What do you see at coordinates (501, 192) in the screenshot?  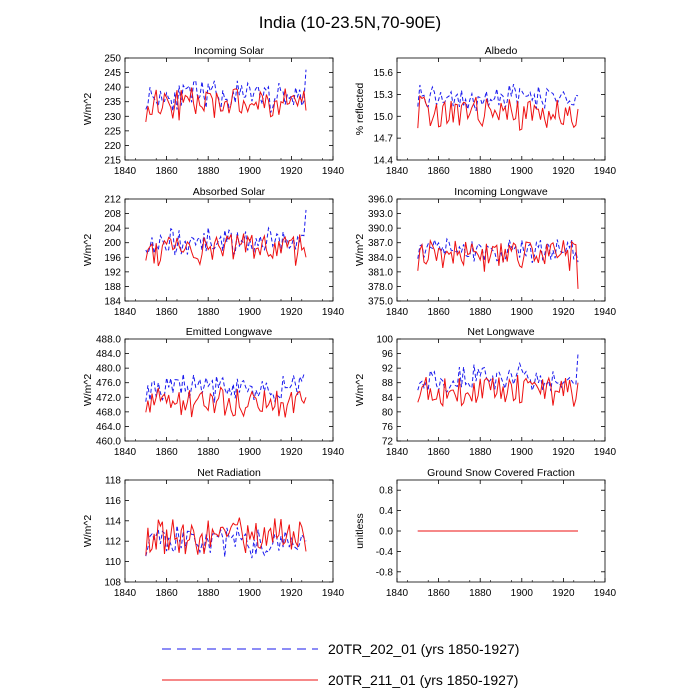 I see `panel-title: Incoming Longwave` at bounding box center [501, 192].